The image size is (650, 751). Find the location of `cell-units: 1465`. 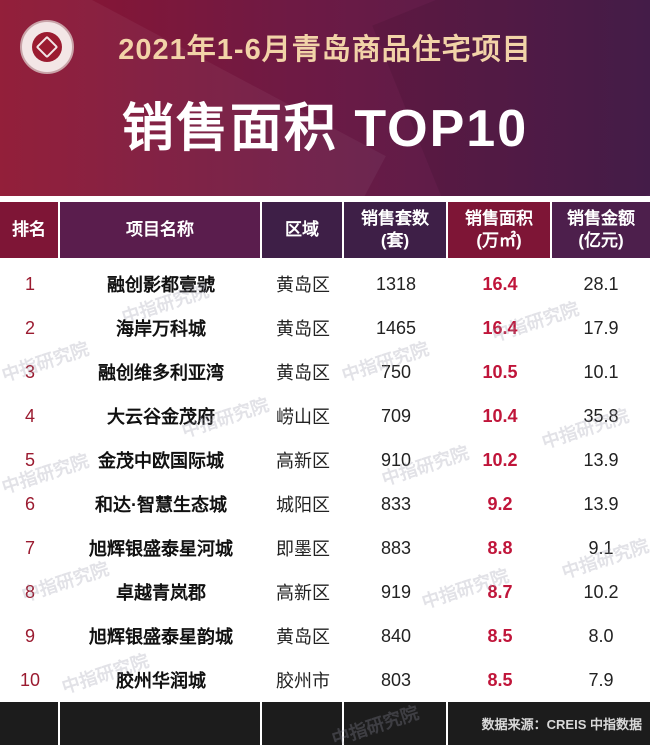

cell-units: 1465 is located at coordinates (396, 327).